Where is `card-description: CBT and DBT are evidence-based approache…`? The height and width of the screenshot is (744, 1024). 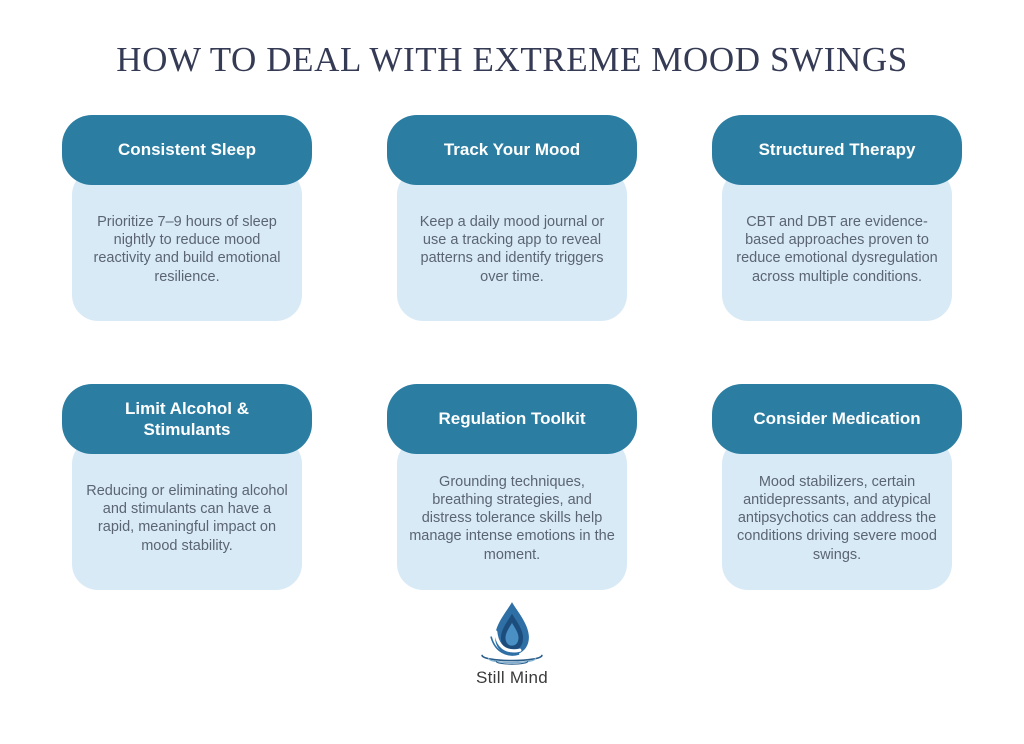
card-description: CBT and DBT are evidence-based approache… is located at coordinates (837, 249).